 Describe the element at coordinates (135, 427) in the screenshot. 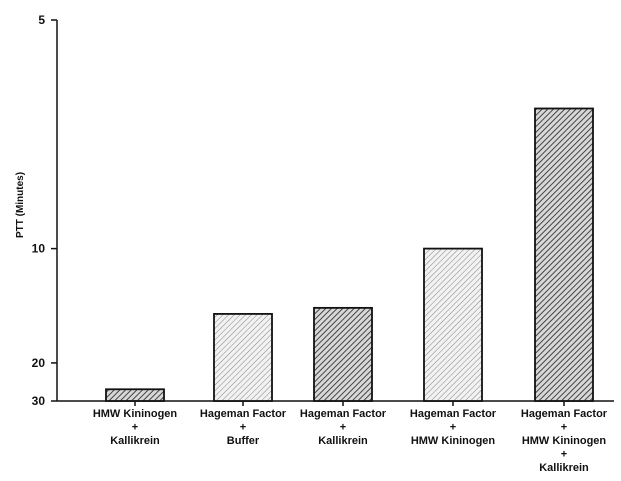

I see `category-label-1: HMW Kininogen + Kallikrein` at that location.